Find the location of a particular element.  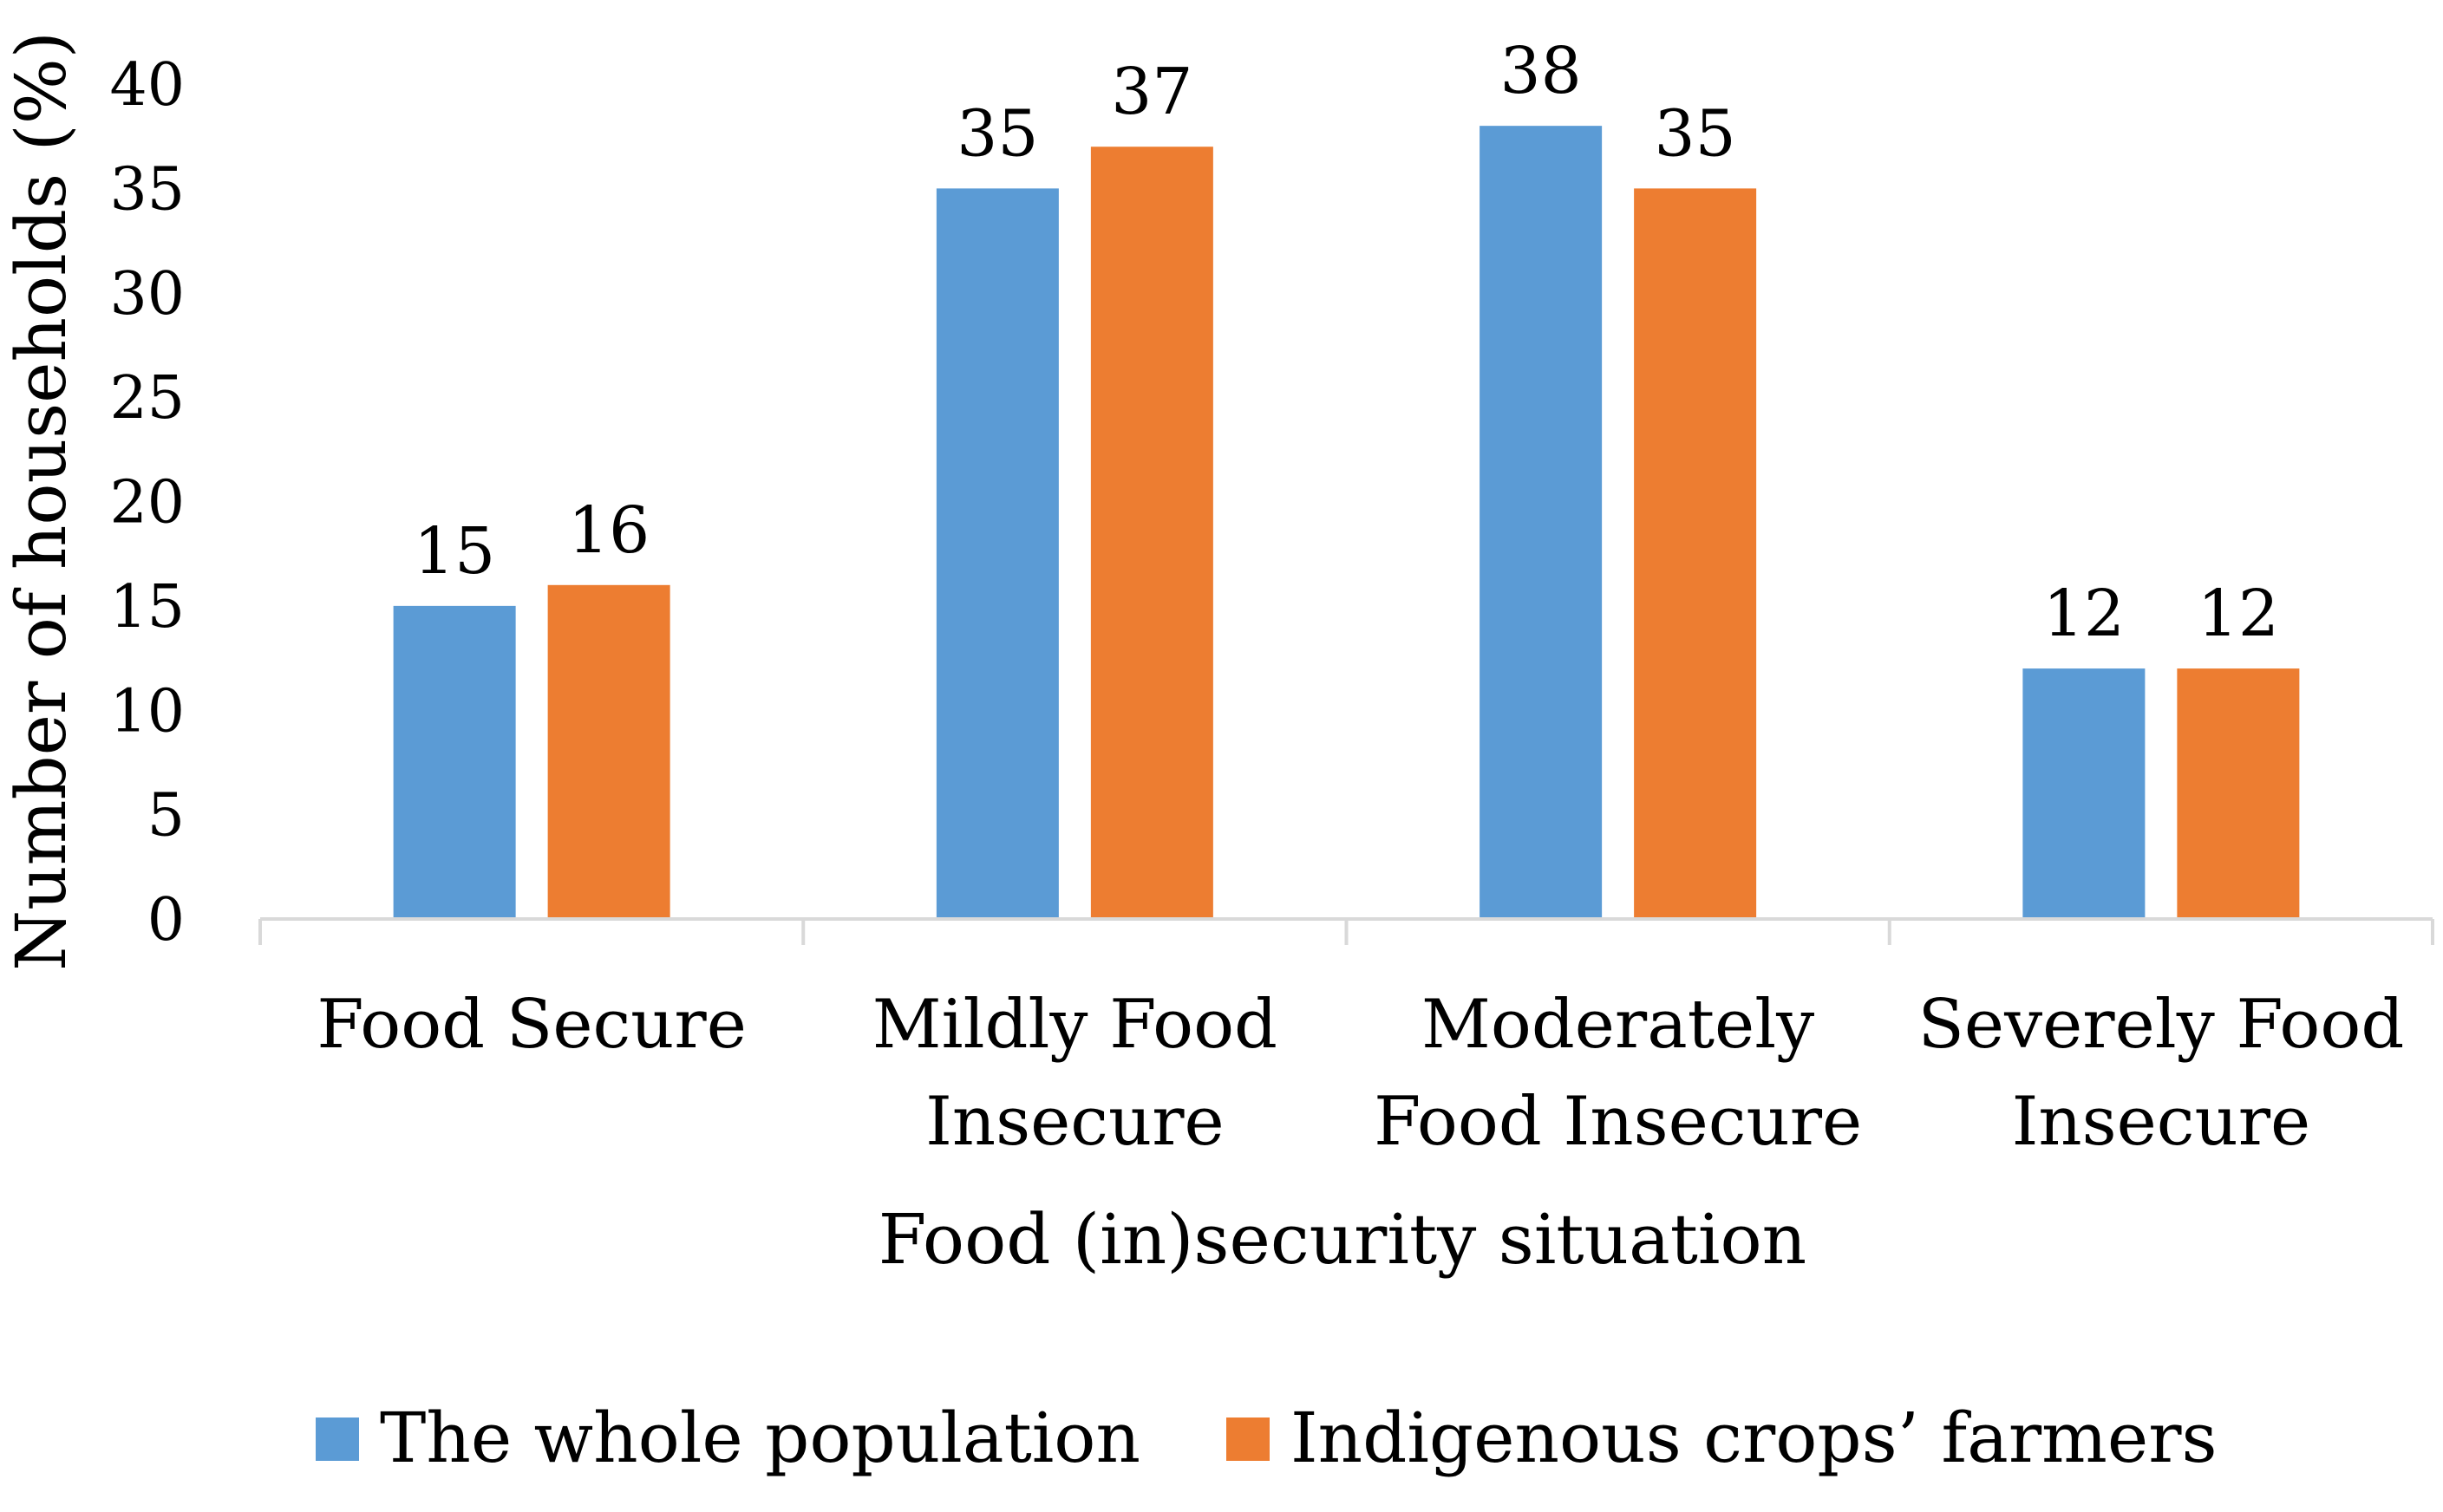

x-category-label: Food Secure is located at coordinates (531, 1025).